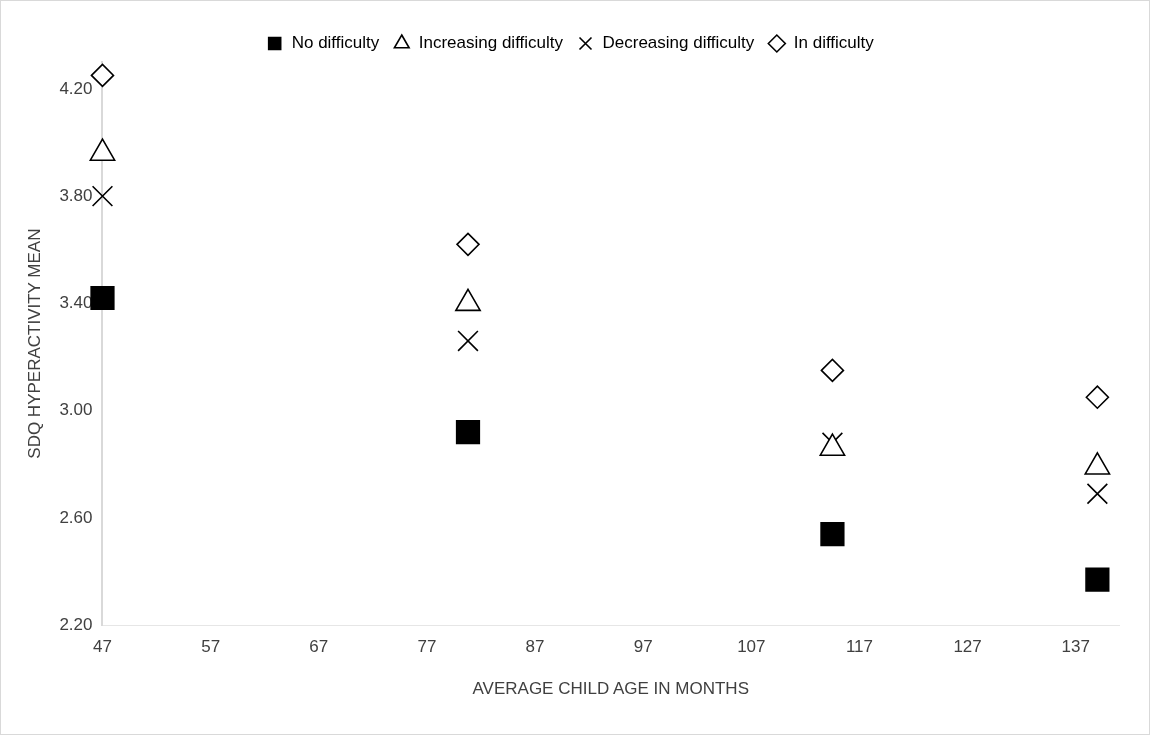 This screenshot has width=1150, height=735. I want to click on legend-label: Decreasing difficulty, so click(678, 43).